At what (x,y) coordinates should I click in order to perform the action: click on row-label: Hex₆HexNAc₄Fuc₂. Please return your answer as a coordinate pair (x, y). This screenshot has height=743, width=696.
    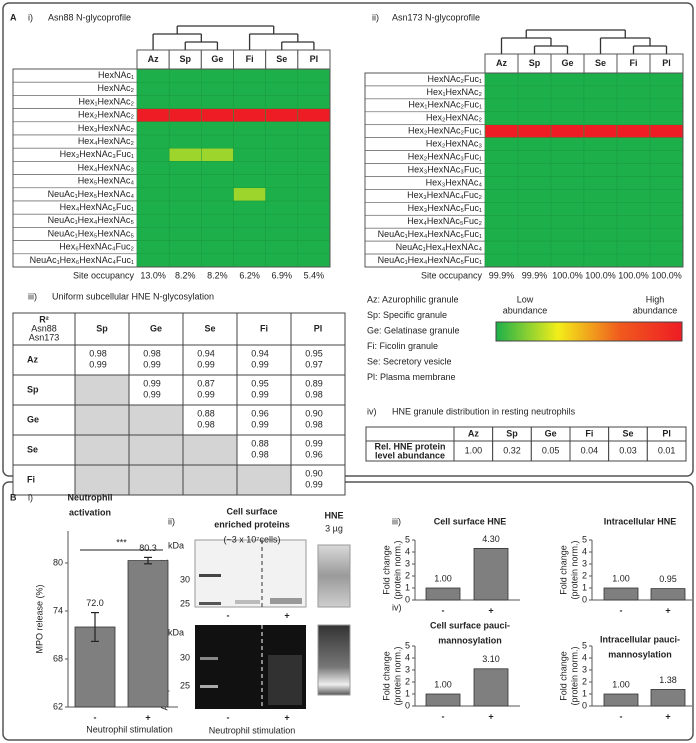
    Looking at the image, I should click on (96, 247).